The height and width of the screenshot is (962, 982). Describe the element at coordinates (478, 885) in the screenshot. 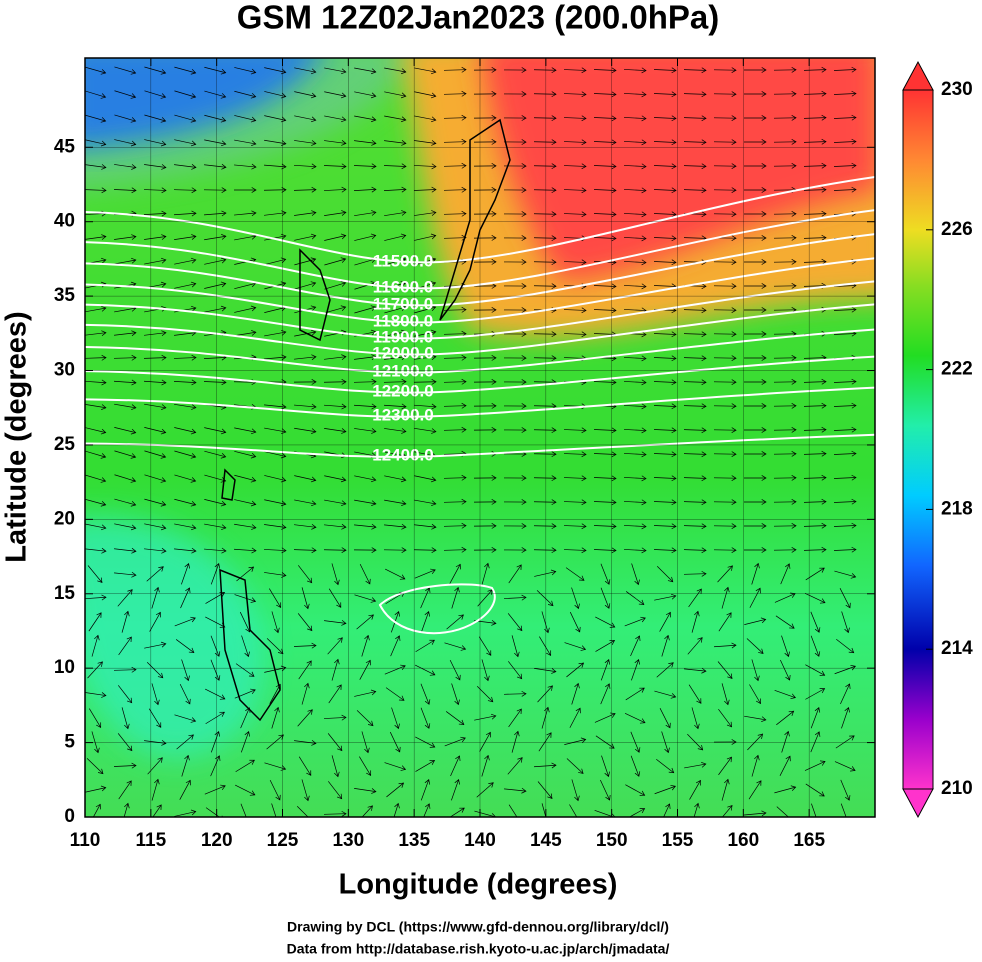

I see `x-axis-label: Longitude (degrees)` at that location.